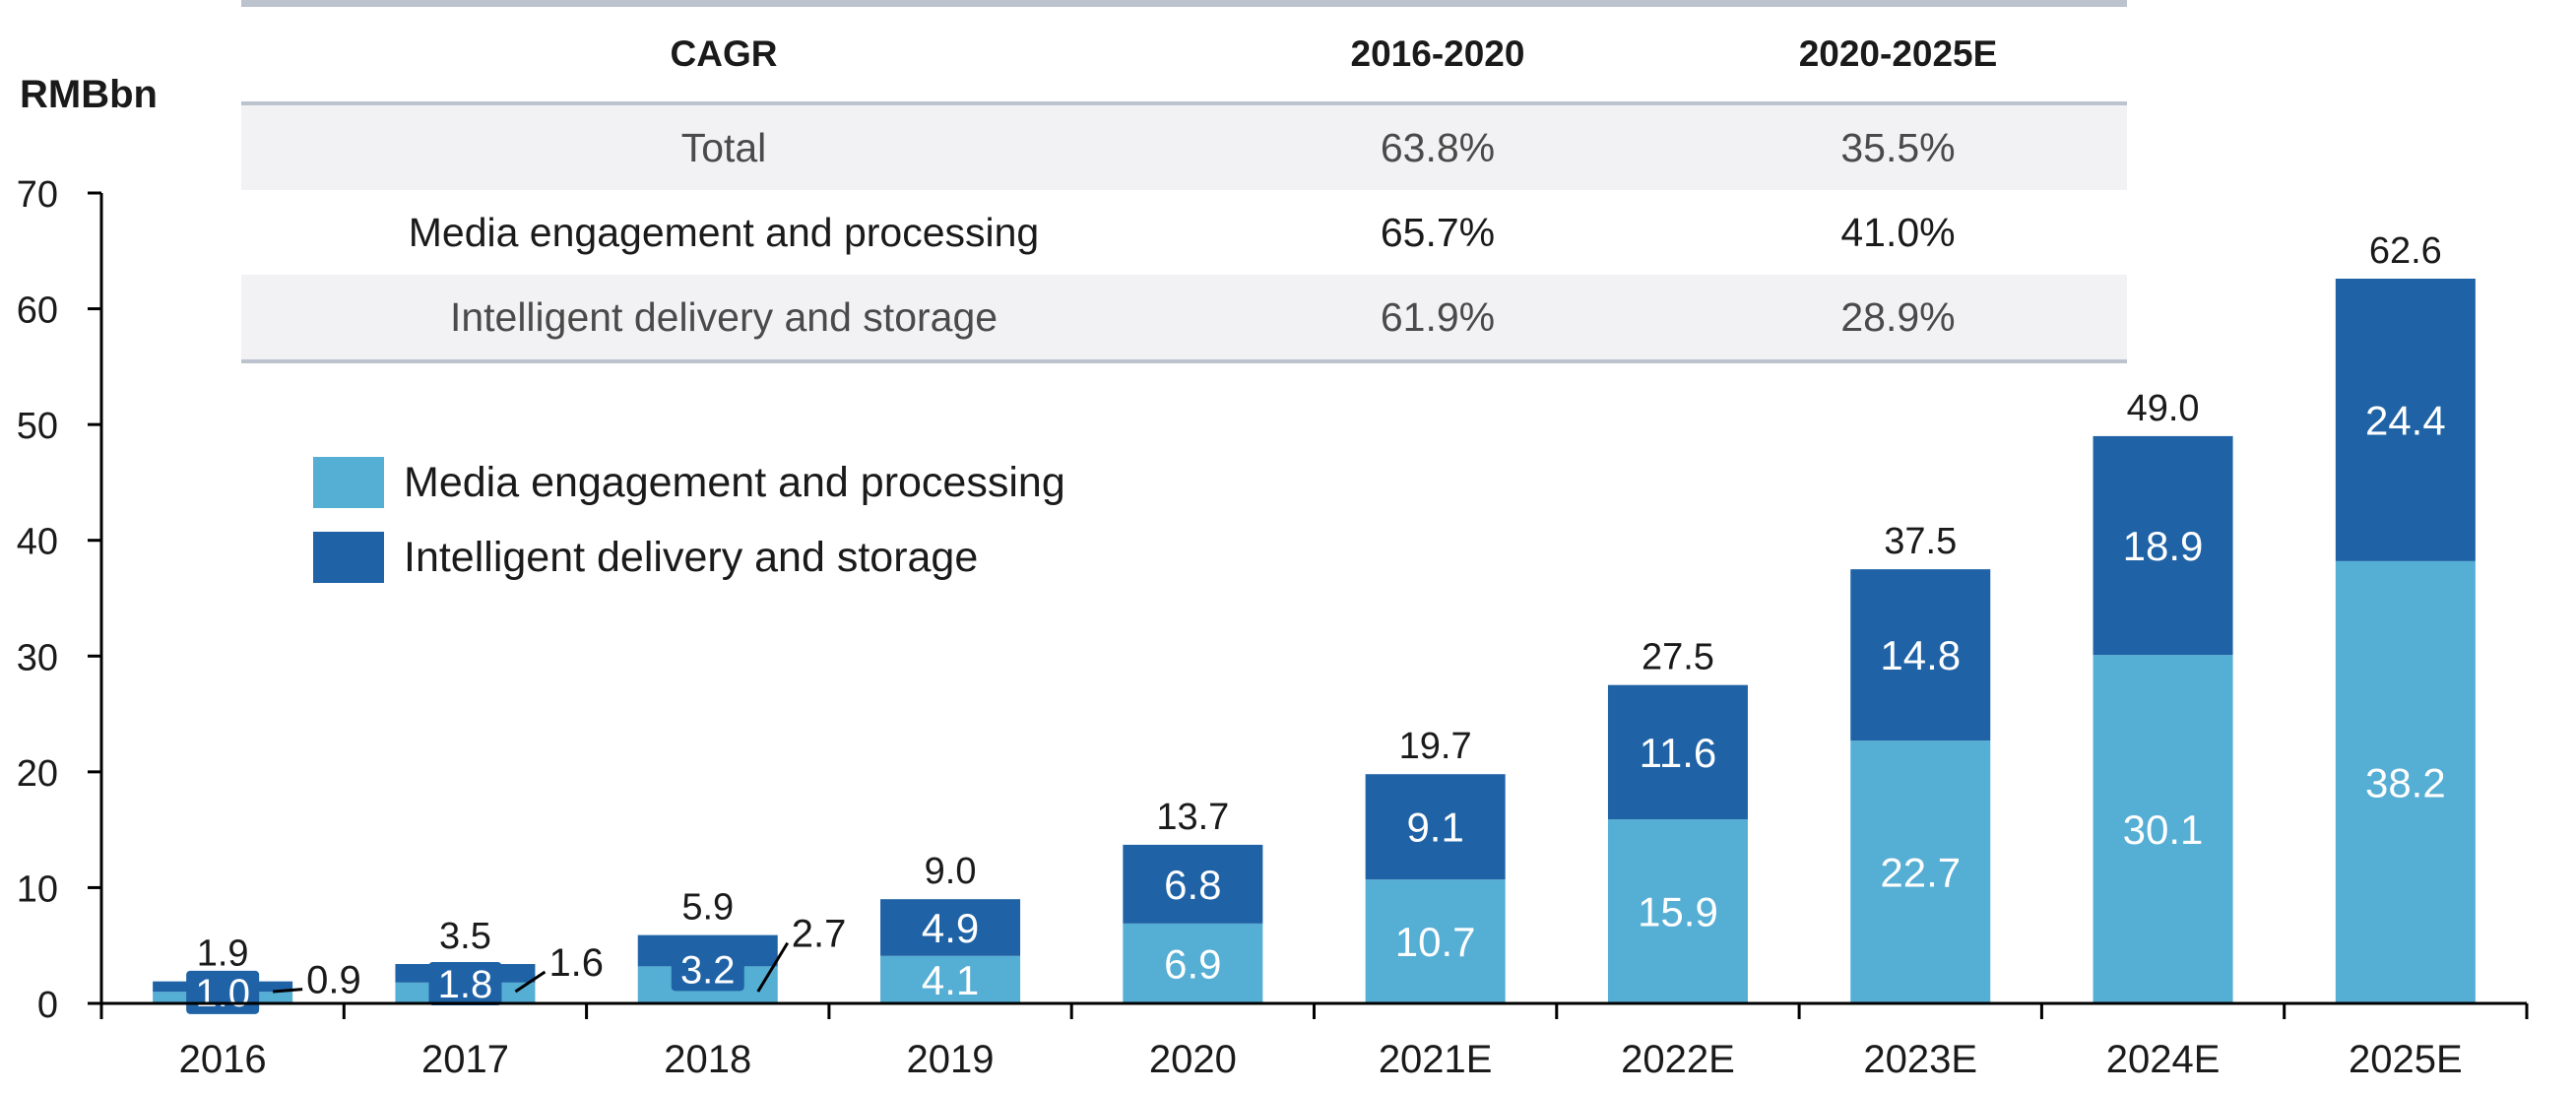 The width and height of the screenshot is (2576, 1093). Describe the element at coordinates (37, 889) in the screenshot. I see `y-tick-label: 10` at that location.